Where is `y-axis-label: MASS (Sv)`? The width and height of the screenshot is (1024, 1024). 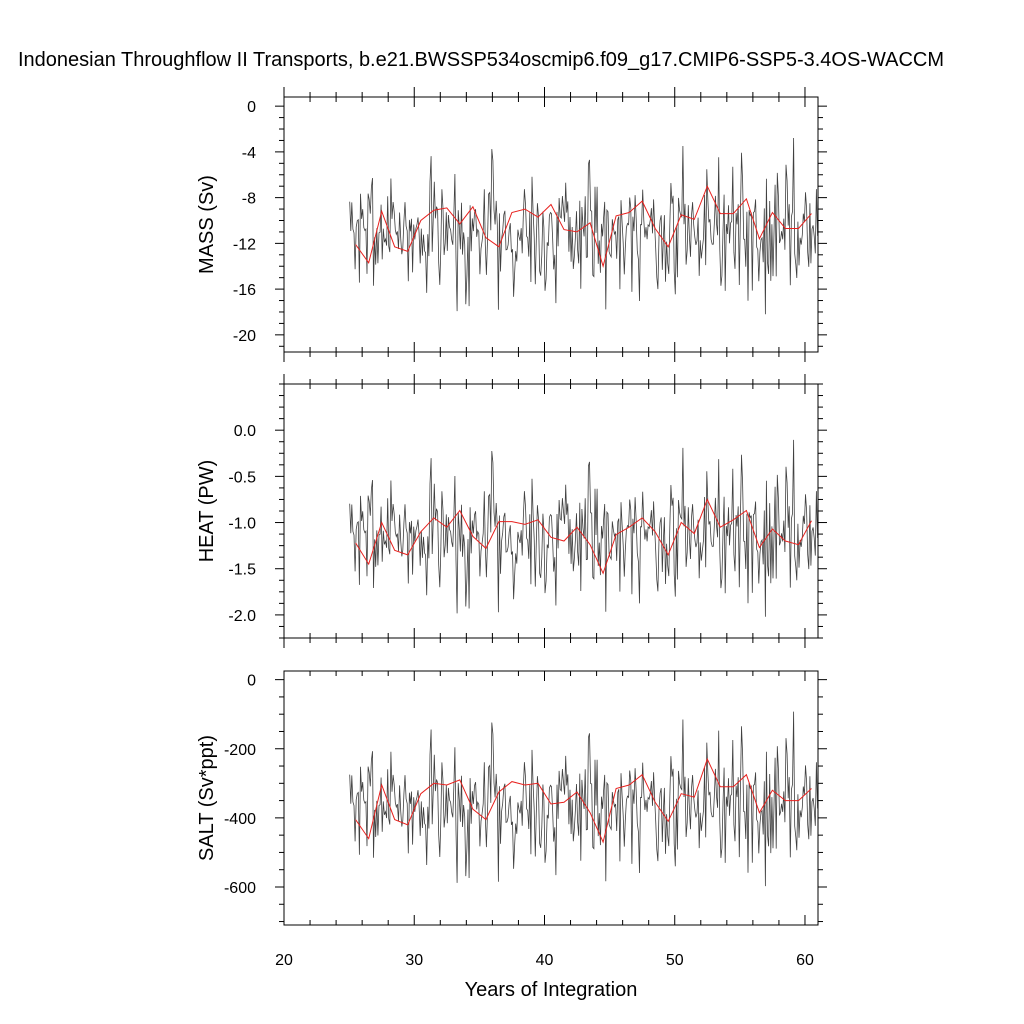
y-axis-label: MASS (Sv) is located at coordinates (207, 224).